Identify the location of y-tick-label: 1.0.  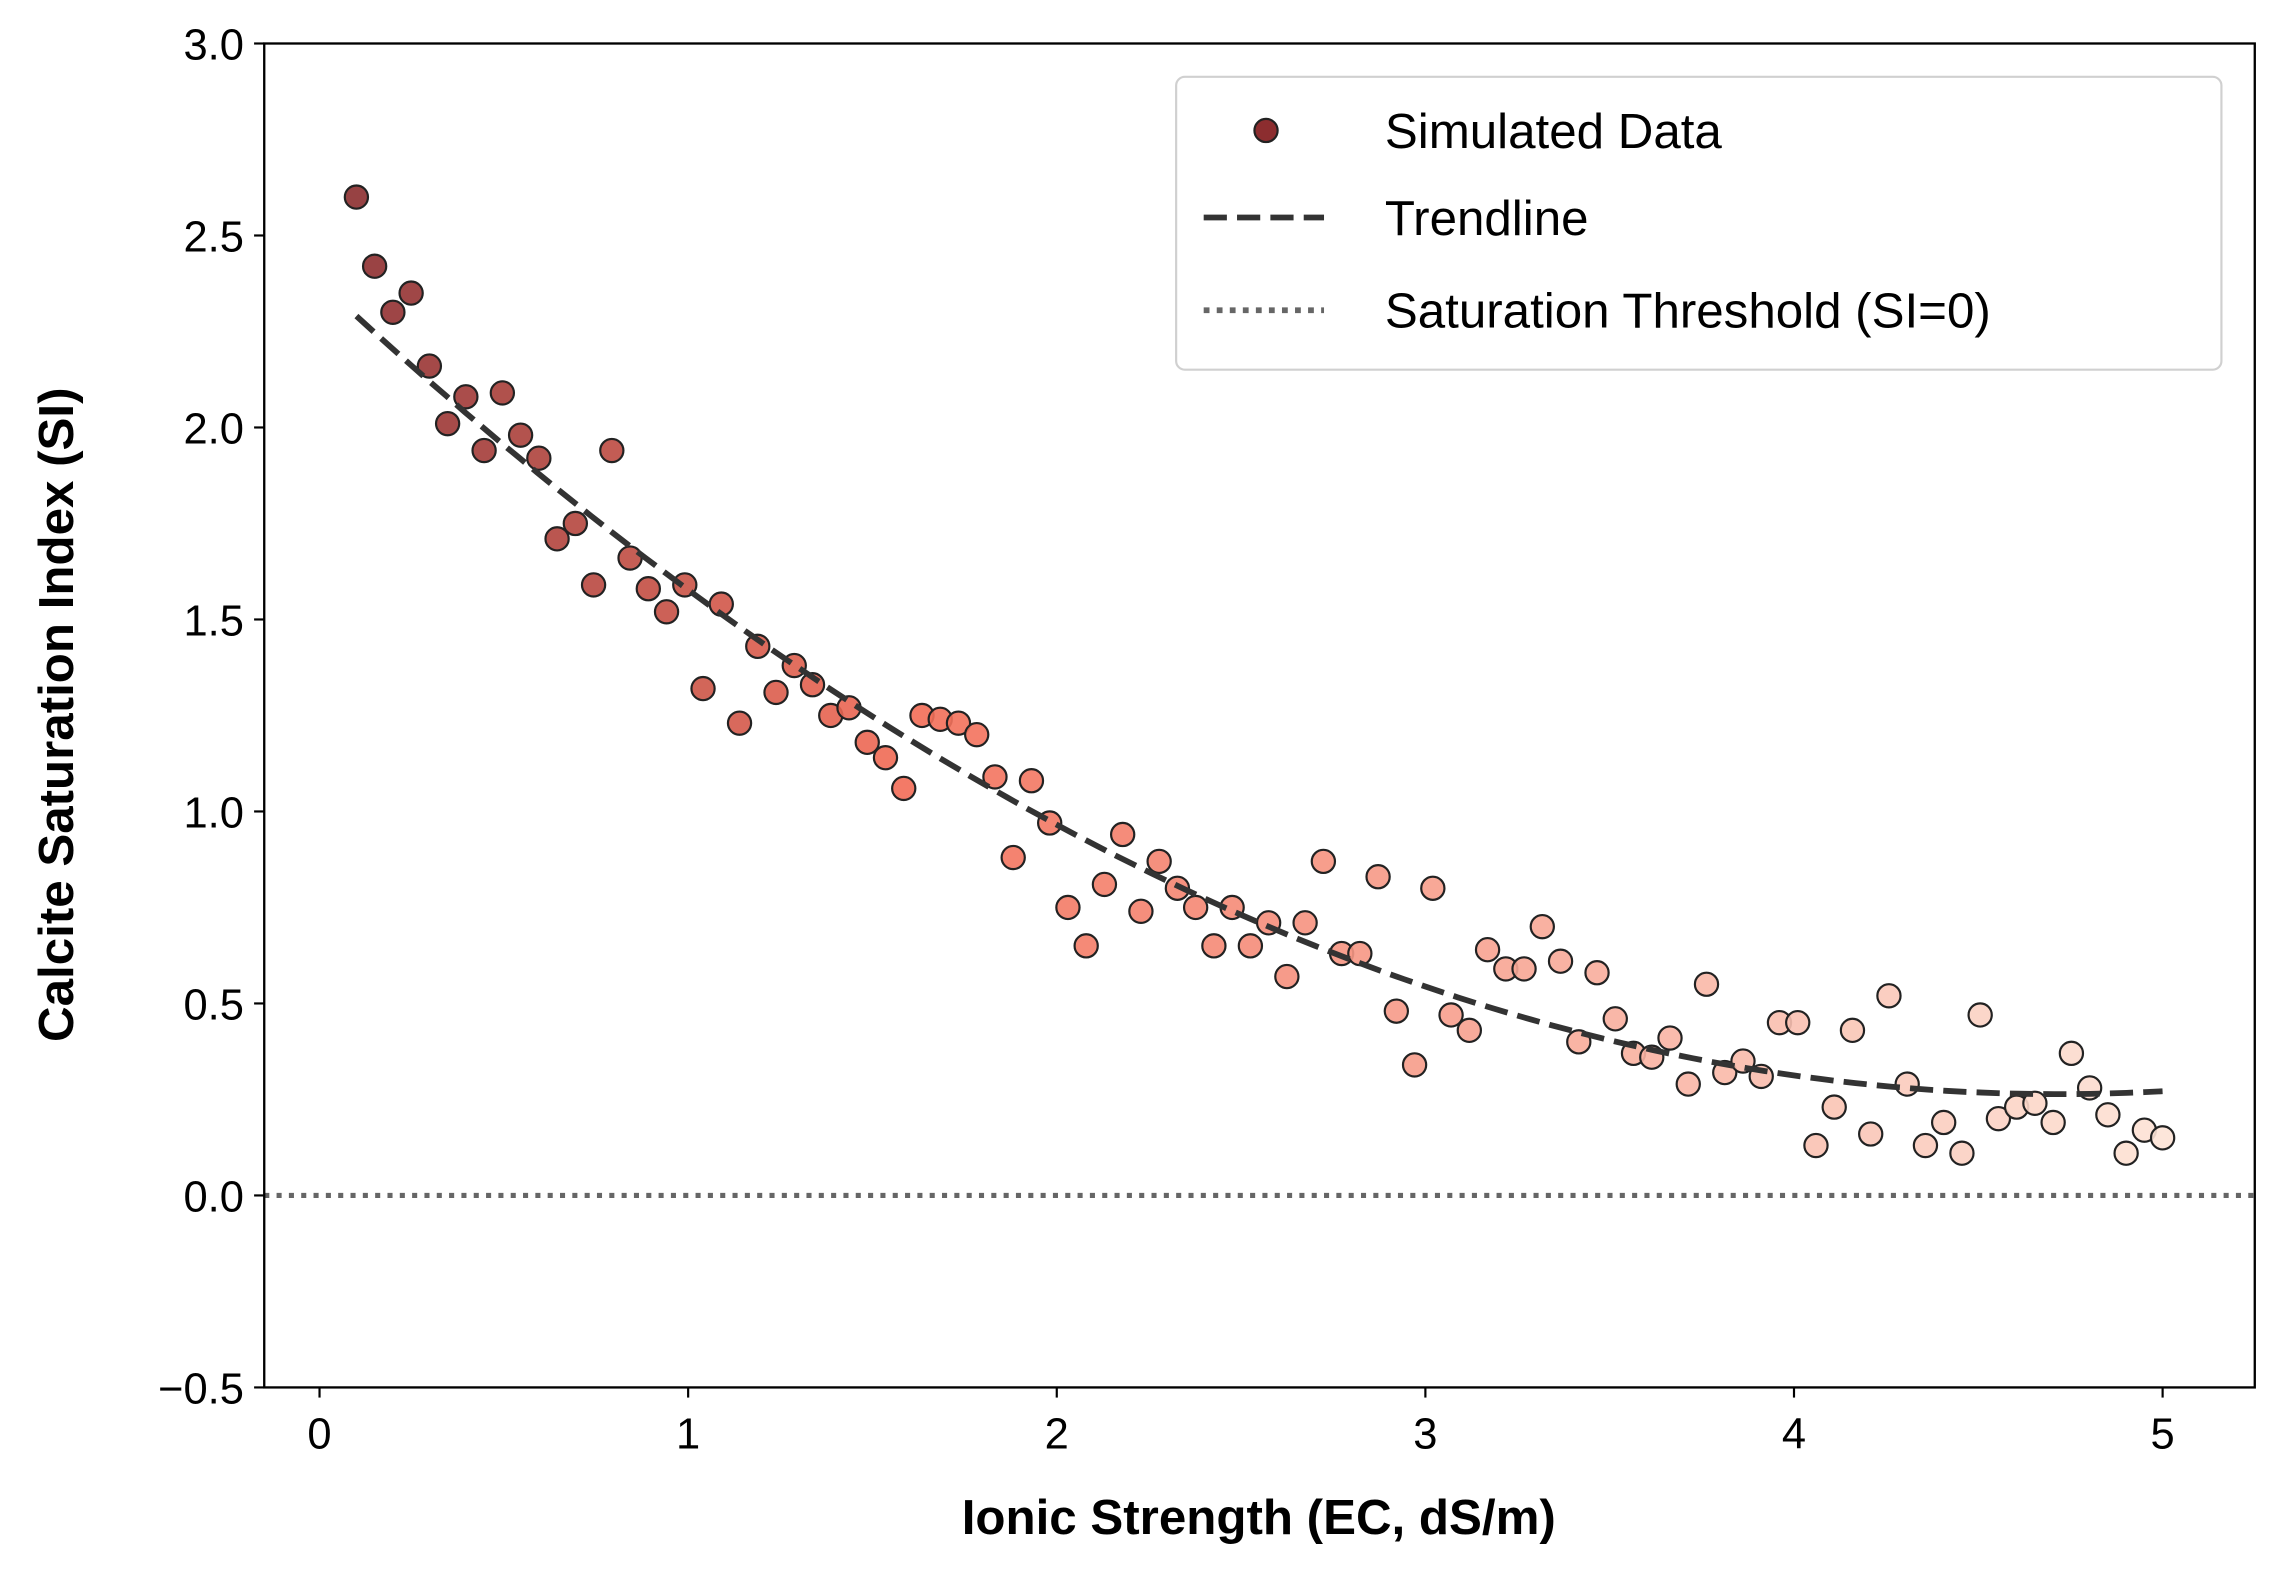
(213, 813).